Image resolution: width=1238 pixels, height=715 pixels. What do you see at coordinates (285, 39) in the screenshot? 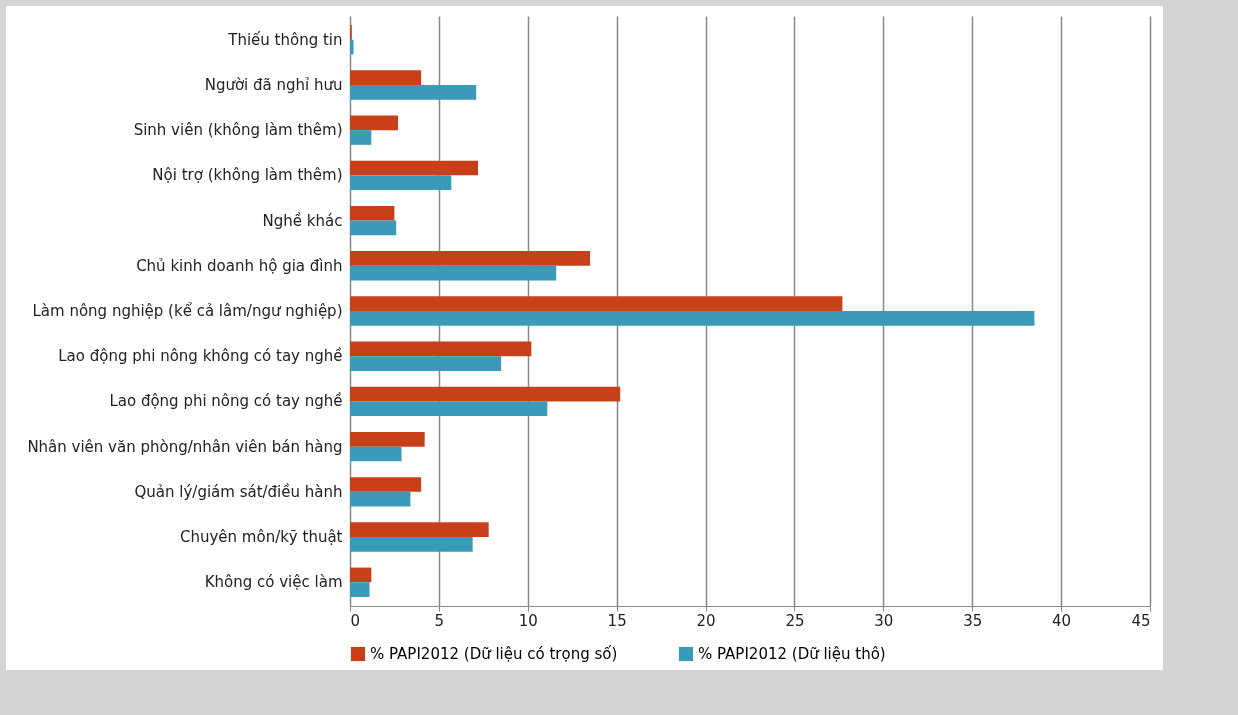
I see `y-tick-label: Thiếu thông tin` at bounding box center [285, 39].